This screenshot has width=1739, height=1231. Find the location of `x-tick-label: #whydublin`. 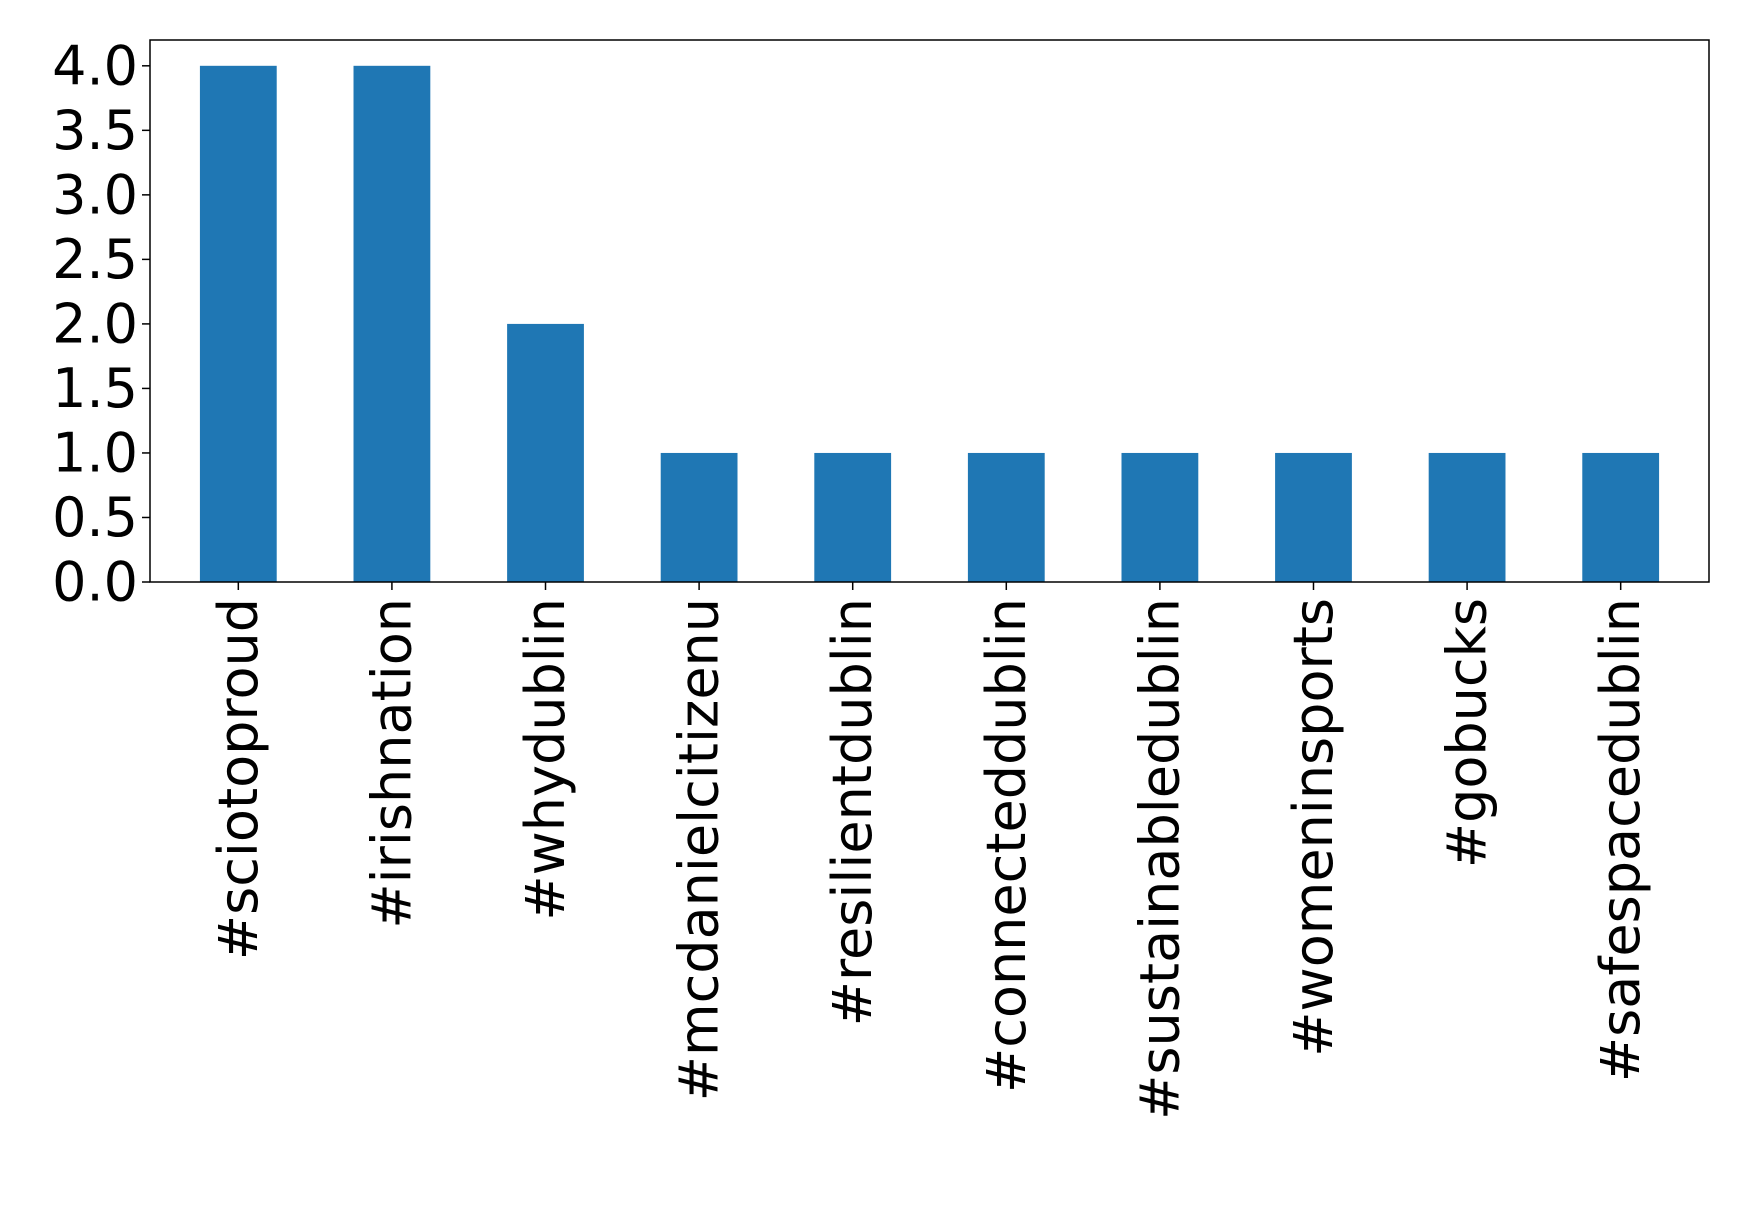

x-tick-label: #whydublin is located at coordinates (545, 759).